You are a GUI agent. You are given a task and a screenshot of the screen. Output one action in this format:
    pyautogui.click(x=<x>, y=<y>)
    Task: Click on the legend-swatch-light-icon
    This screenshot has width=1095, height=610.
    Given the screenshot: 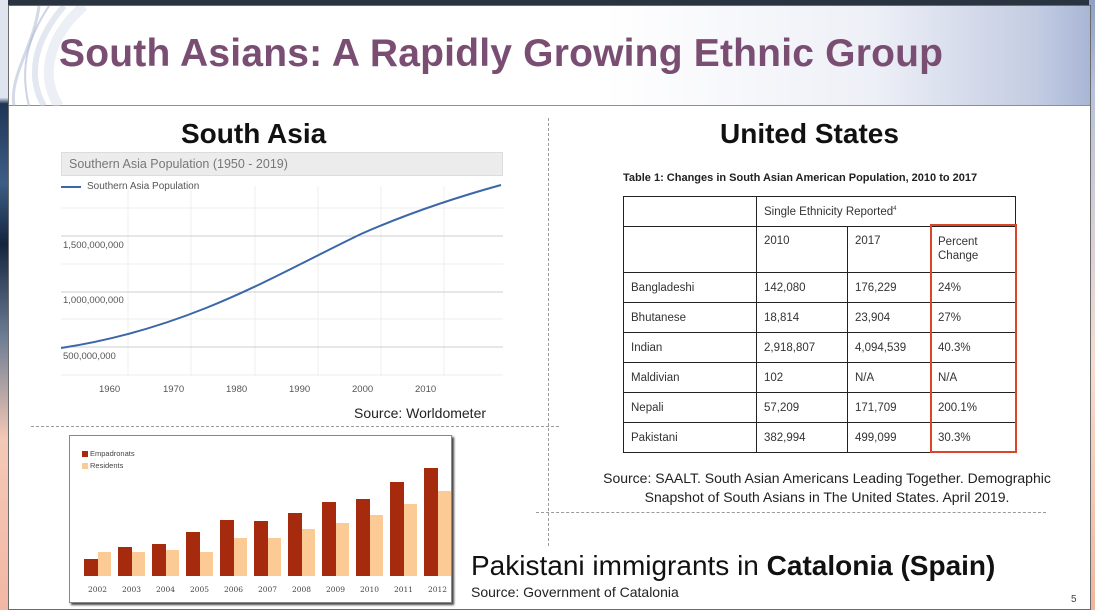 What is the action you would take?
    pyautogui.click(x=85, y=466)
    